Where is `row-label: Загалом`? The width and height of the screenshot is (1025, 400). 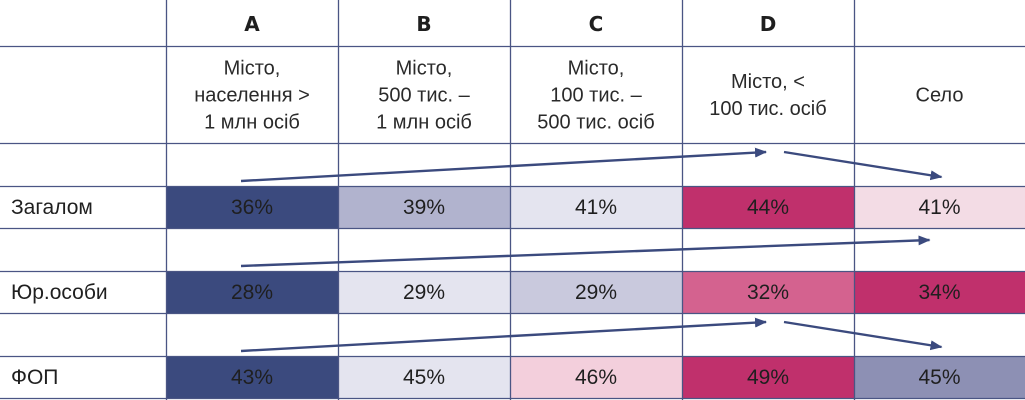
row-label: Загалом is located at coordinates (52, 207).